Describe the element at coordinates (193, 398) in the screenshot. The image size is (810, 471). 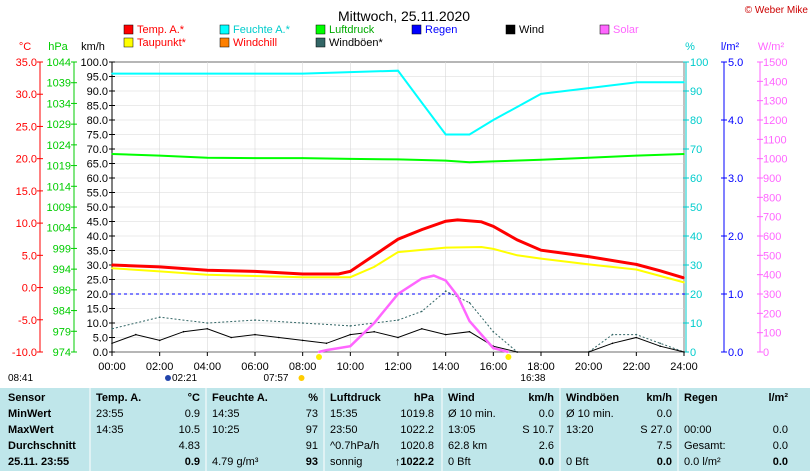
I see `header-temp-unit: °C` at that location.